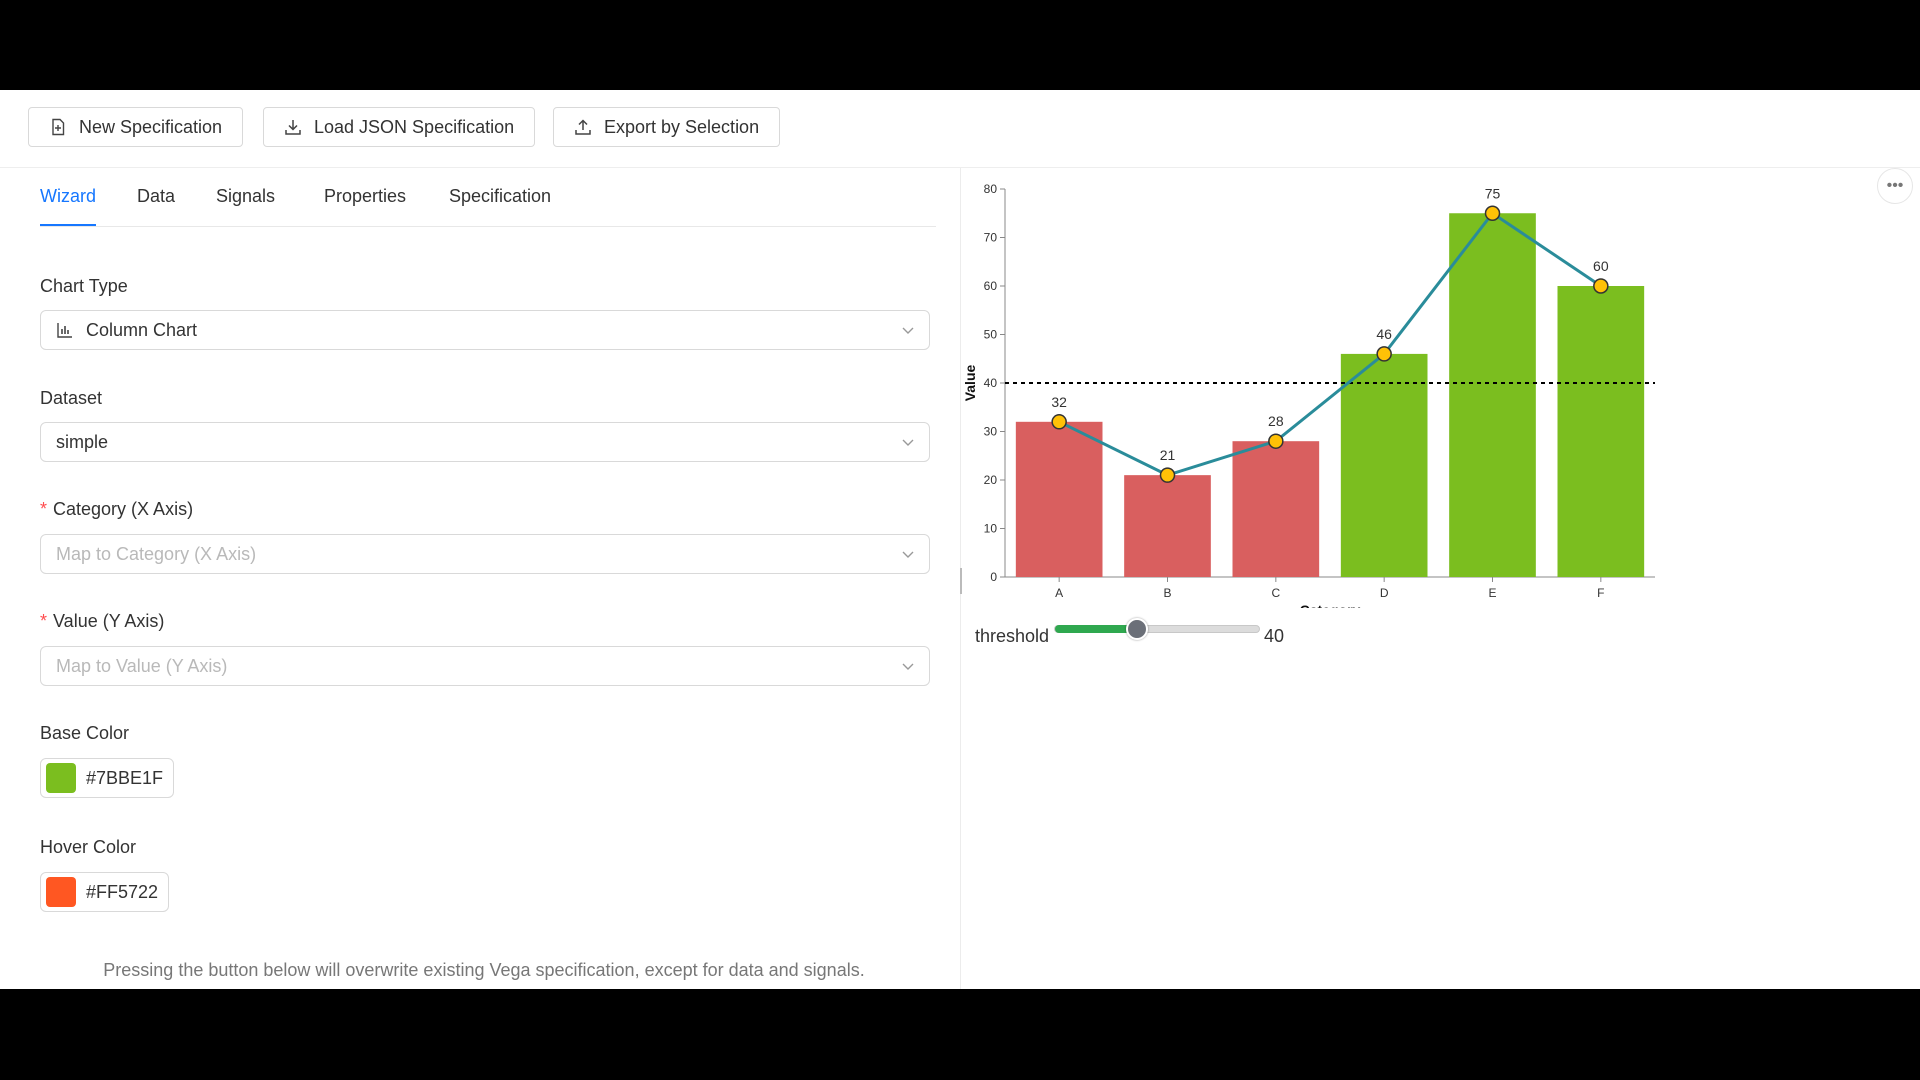 The image size is (1920, 1080). Describe the element at coordinates (85, 733) in the screenshot. I see `base-color-label: Base Color` at that location.